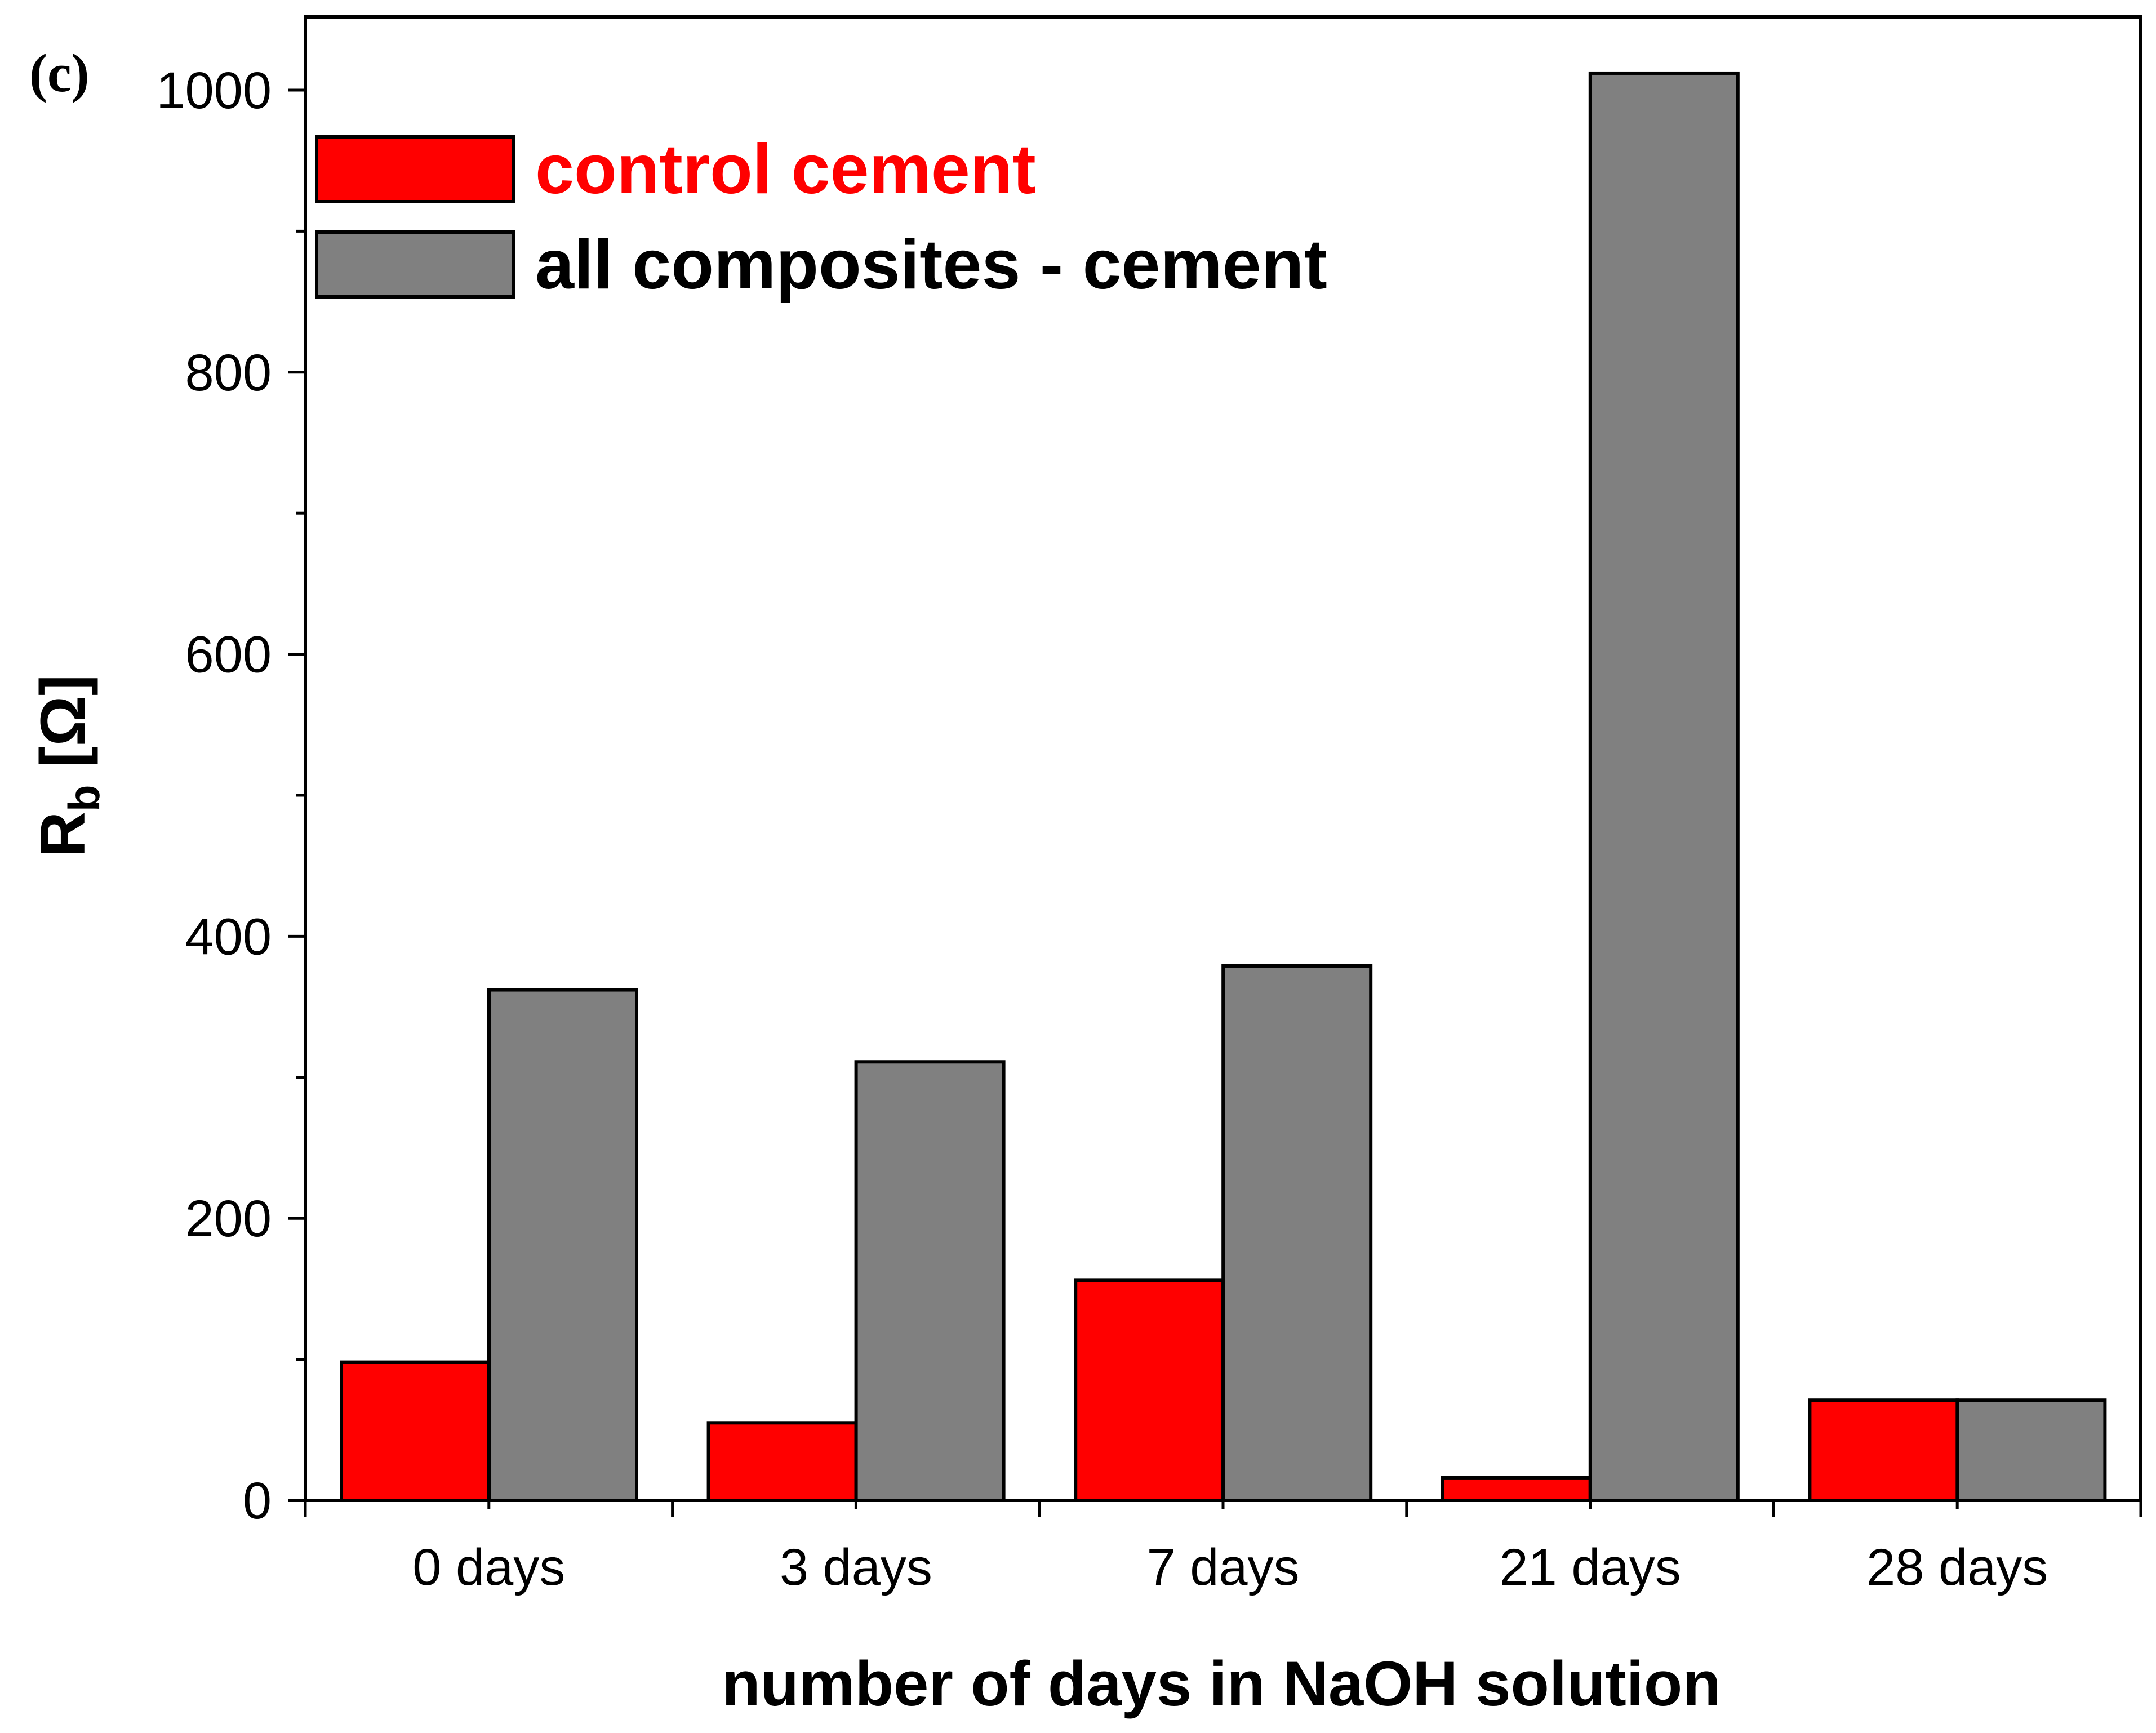  What do you see at coordinates (84, 798) in the screenshot?
I see `y-axis-title-sub: b` at bounding box center [84, 798].